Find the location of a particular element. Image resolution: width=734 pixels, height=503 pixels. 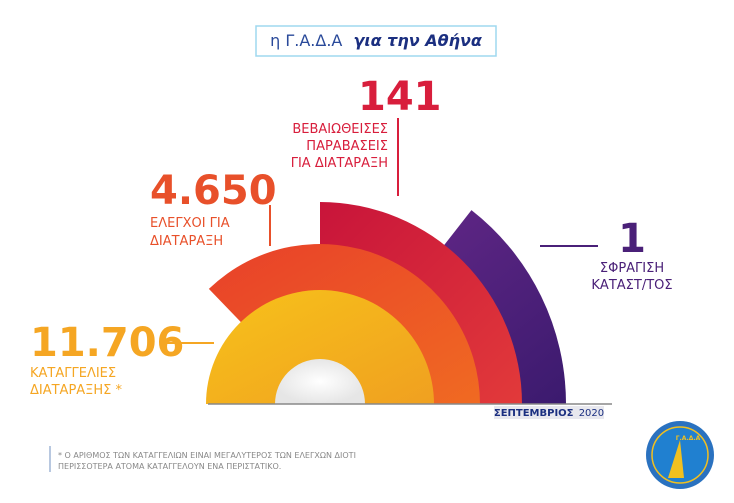

header-box is located at coordinates (376, 41).